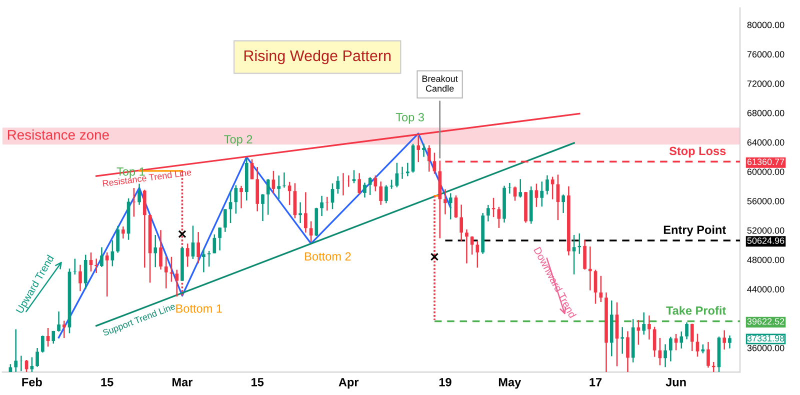 This screenshot has width=800, height=395. Describe the element at coordinates (697, 152) in the screenshot. I see `series-label: Stop Loss` at that location.